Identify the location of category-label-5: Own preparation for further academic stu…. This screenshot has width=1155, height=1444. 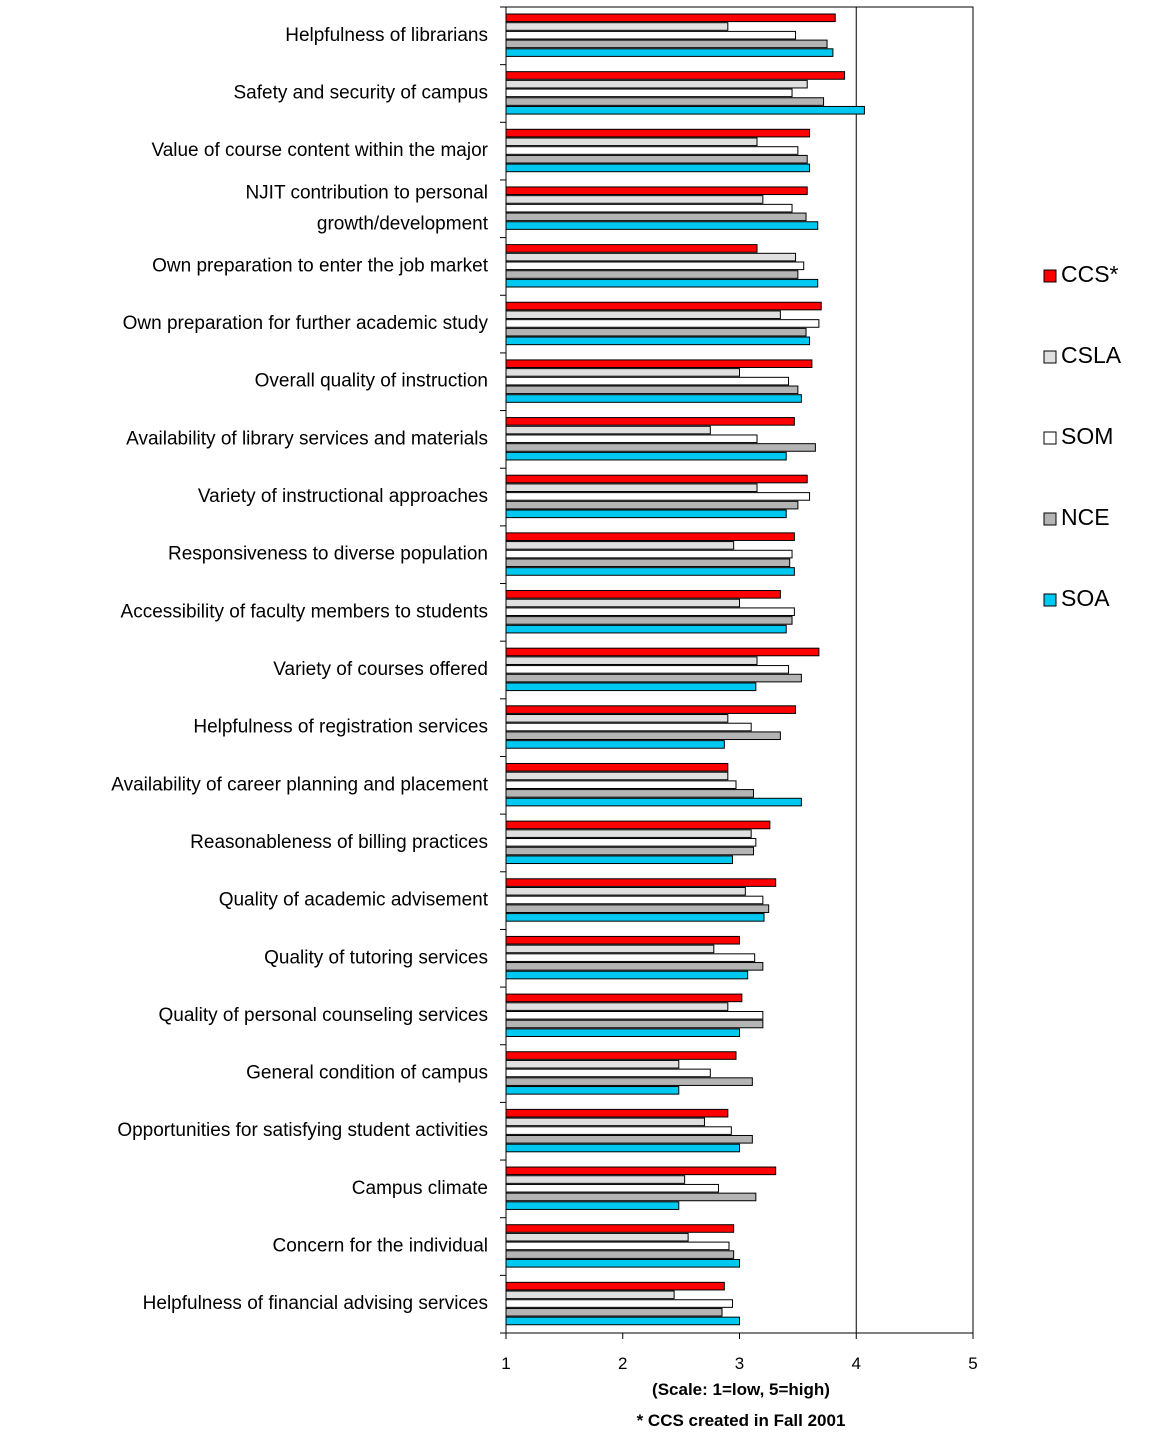
(306, 323).